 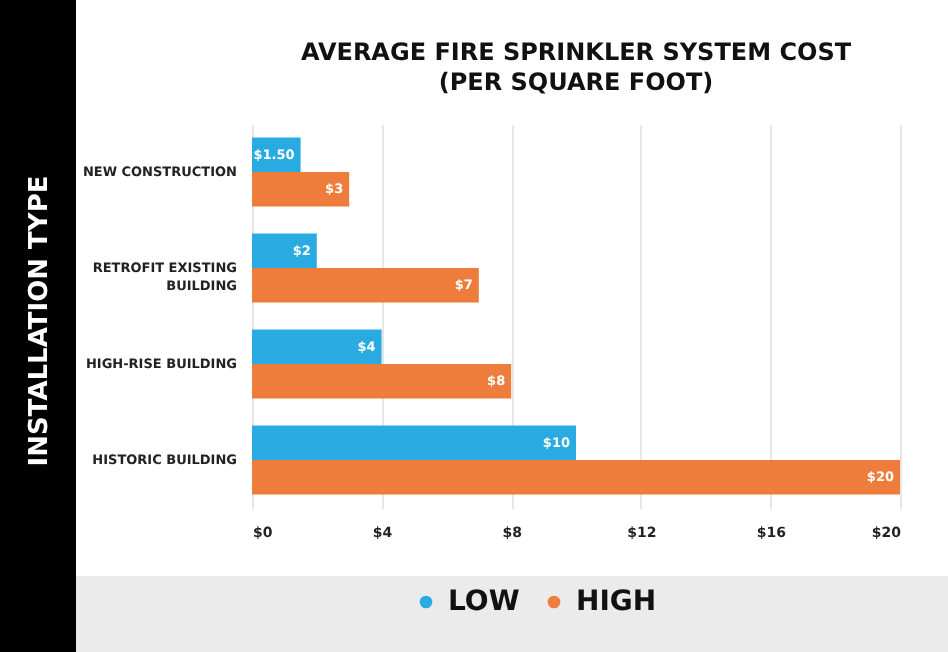 I want to click on chart-title: AVERAGE FIRE SPRINKLER SYSTEM COST (PER SQUARE FOOT), so click(x=576, y=67).